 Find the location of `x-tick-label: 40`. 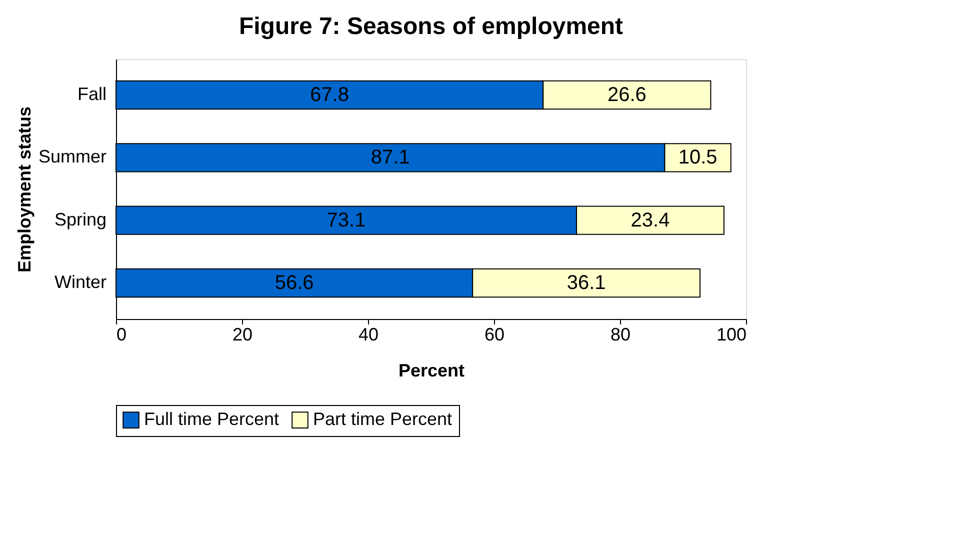

x-tick-label: 40 is located at coordinates (368, 334).